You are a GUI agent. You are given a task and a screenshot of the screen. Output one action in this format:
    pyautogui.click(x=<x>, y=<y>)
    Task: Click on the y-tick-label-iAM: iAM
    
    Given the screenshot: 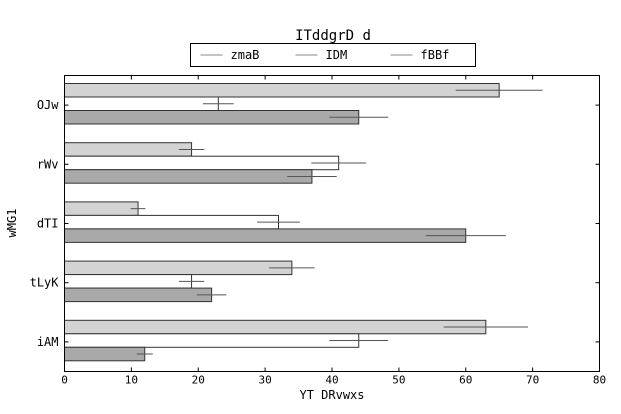 What is the action you would take?
    pyautogui.click(x=48, y=342)
    